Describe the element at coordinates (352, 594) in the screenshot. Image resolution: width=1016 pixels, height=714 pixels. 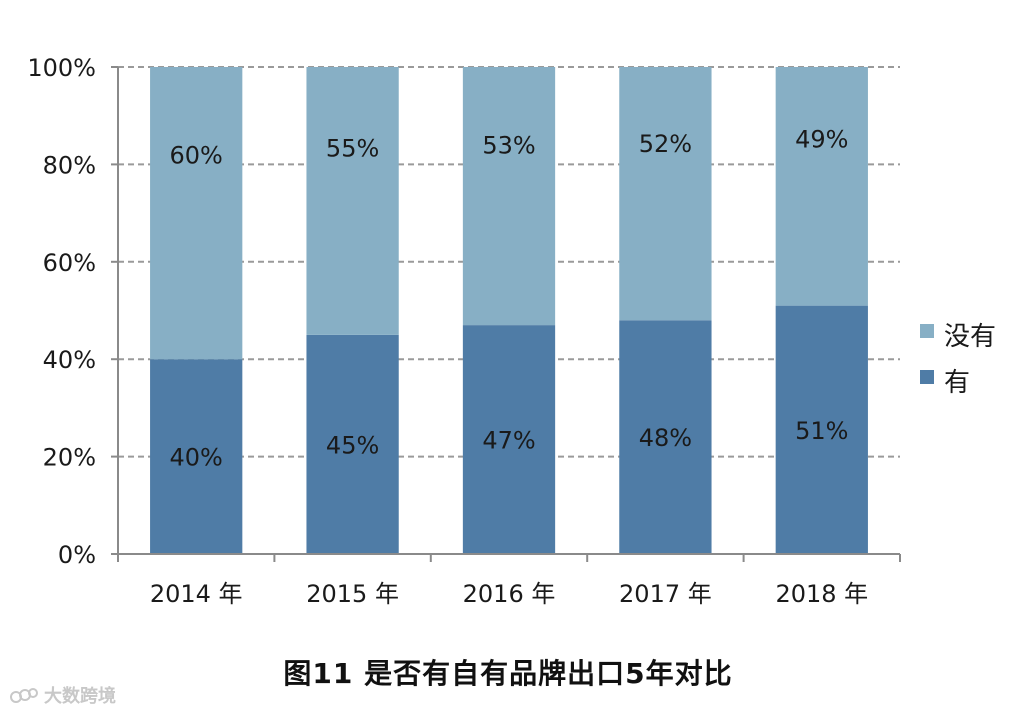
I see `x-tick-label: 2015 年` at that location.